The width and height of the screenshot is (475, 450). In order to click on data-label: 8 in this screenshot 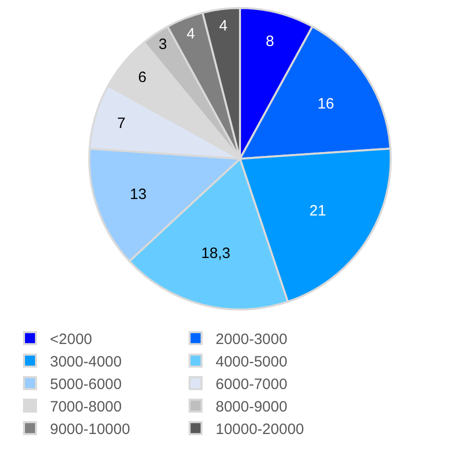, I will do `click(270, 41)`.